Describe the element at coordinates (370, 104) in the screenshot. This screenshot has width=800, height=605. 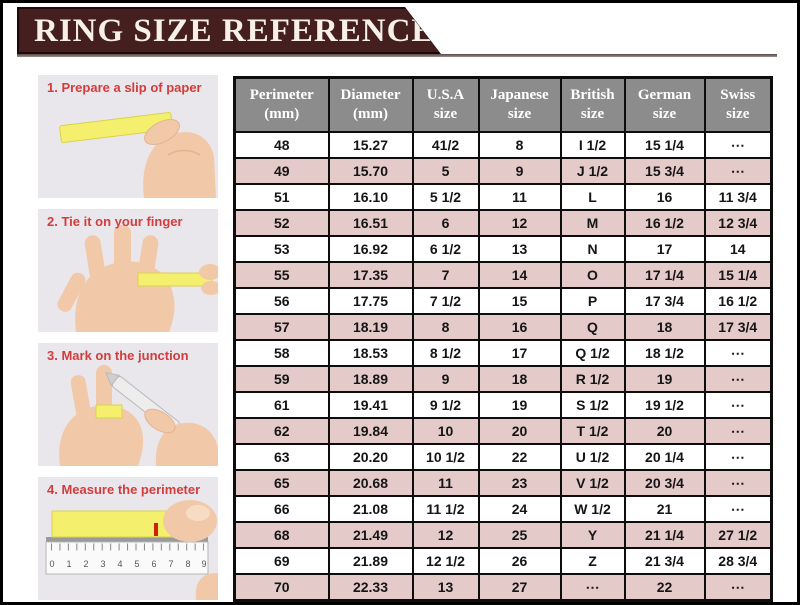
I see `column-header-diameter: Diameter (mm)` at that location.